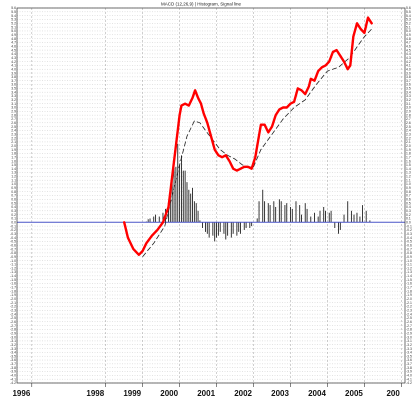  What do you see at coordinates (408, 119) in the screenshot?
I see `y-tick-label: 2.7` at bounding box center [408, 119].